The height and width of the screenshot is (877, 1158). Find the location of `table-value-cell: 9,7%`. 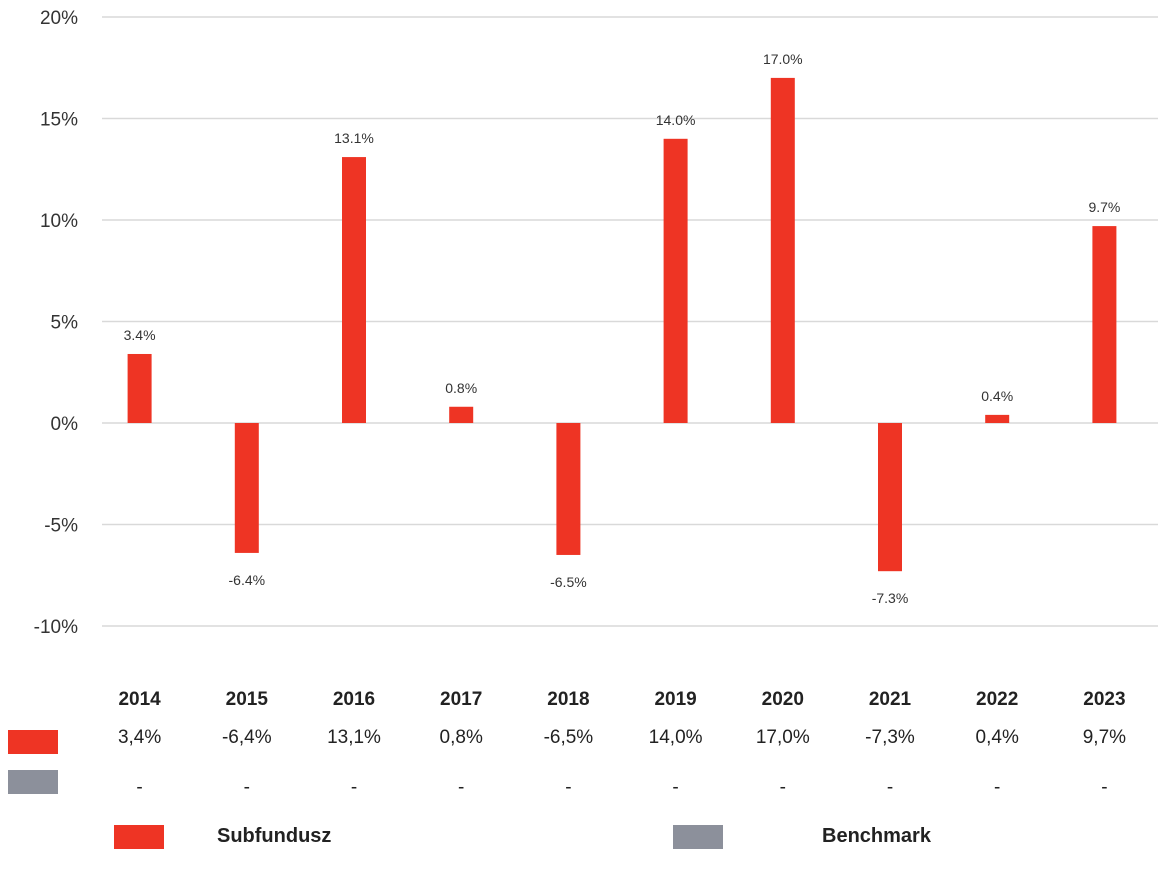

table-value-cell: 9,7% is located at coordinates (1104, 737).